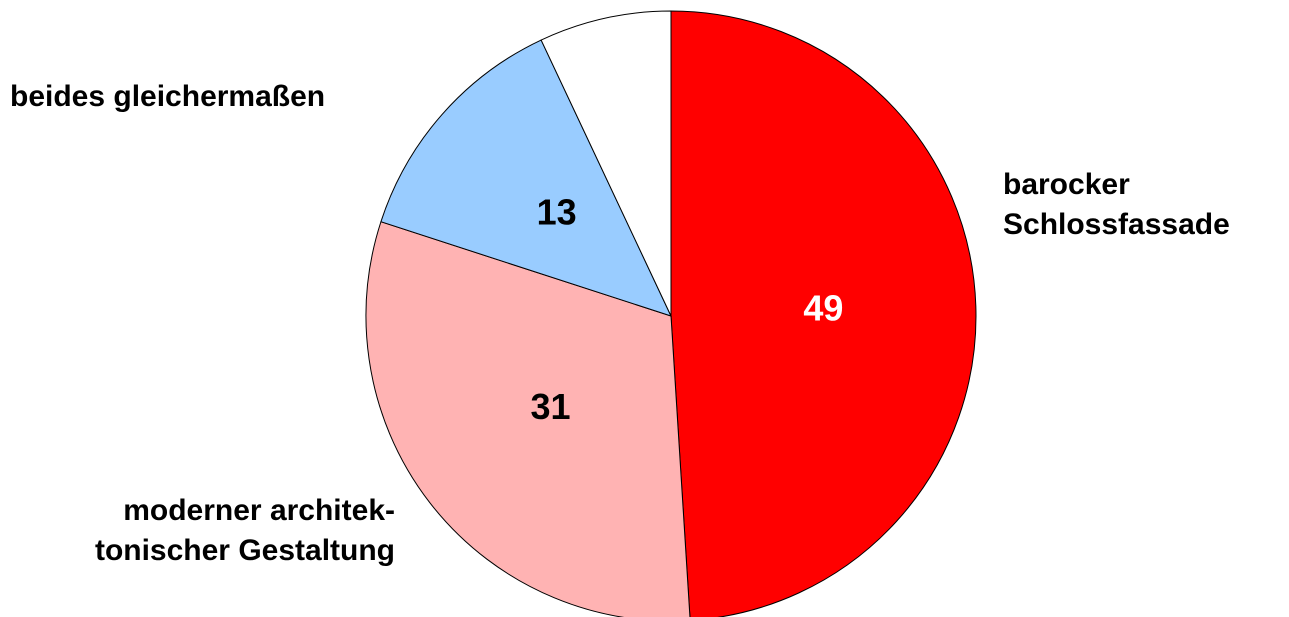  What do you see at coordinates (1116, 224) in the screenshot?
I see `category-label: Schlossfassade` at bounding box center [1116, 224].